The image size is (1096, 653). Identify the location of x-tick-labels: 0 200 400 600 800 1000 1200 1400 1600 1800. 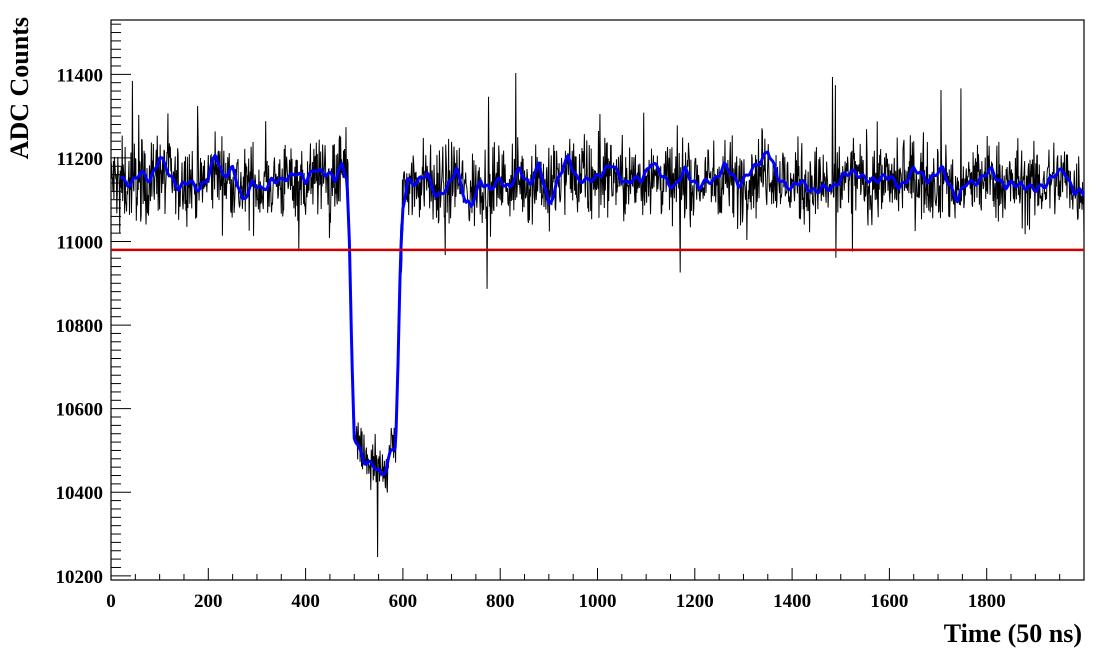
(555, 601).